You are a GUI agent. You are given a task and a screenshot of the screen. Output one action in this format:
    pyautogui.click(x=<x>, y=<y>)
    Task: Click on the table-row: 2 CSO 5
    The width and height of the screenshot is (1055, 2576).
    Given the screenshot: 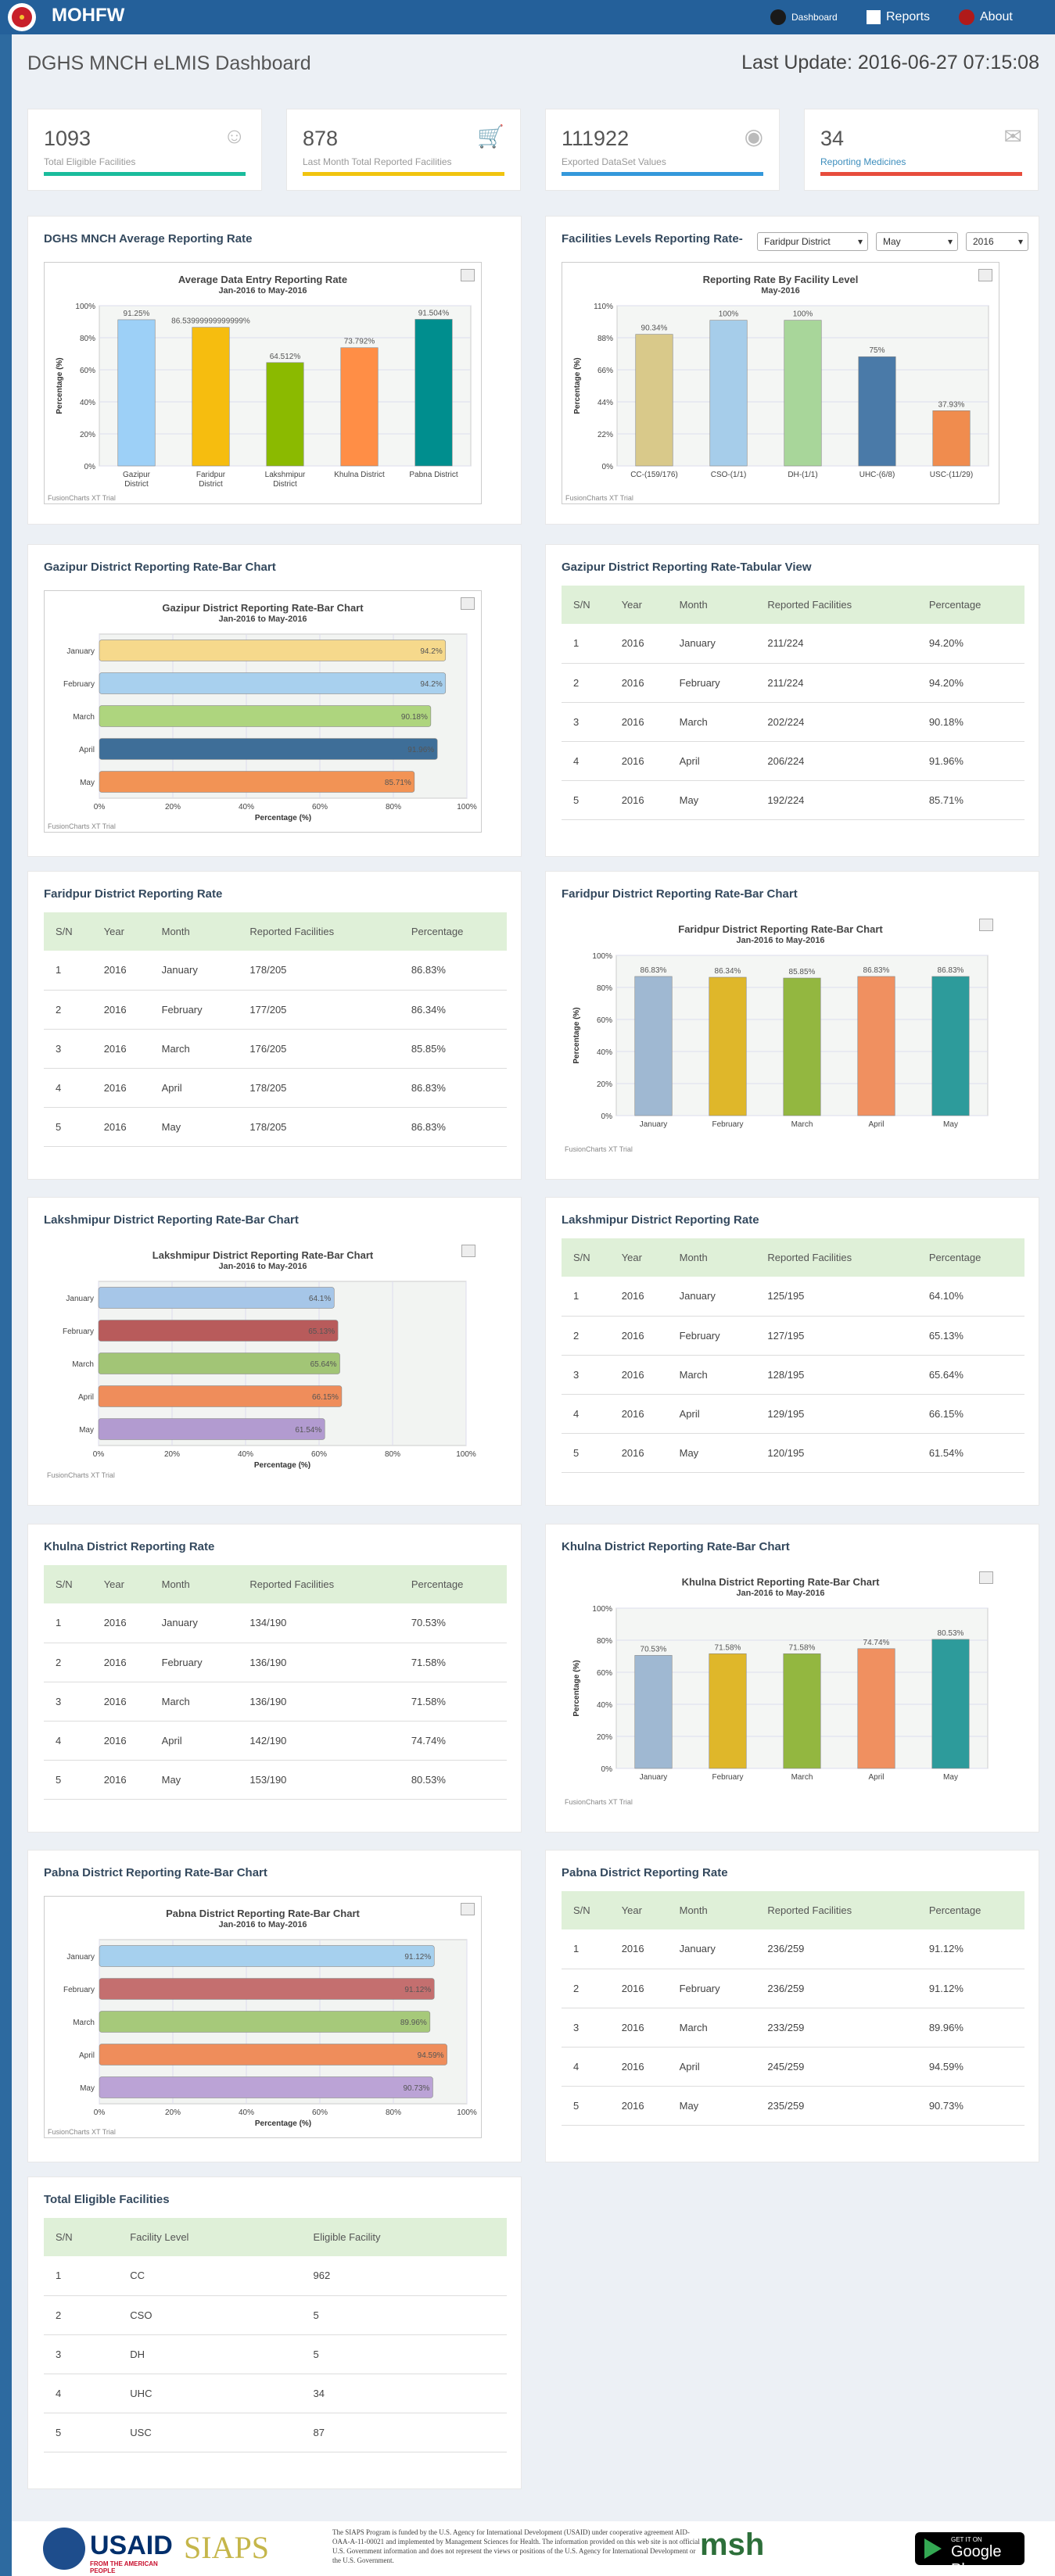 What is the action you would take?
    pyautogui.click(x=276, y=2315)
    